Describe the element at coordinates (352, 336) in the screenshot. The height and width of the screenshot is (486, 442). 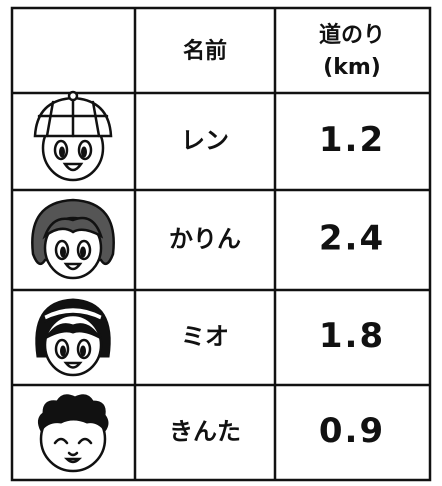
I see `row-distance: 1.8` at that location.